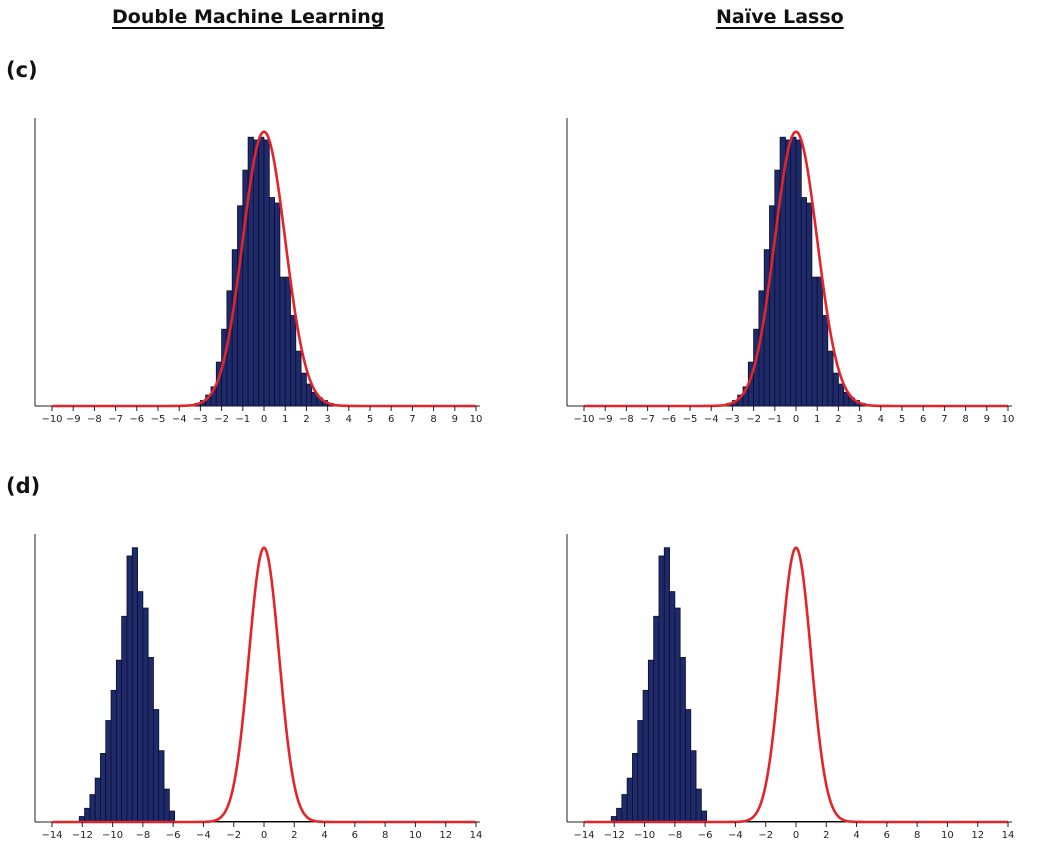 This screenshot has width=1040, height=857. Describe the element at coordinates (647, 419) in the screenshot. I see `x-tick-label: −7` at that location.